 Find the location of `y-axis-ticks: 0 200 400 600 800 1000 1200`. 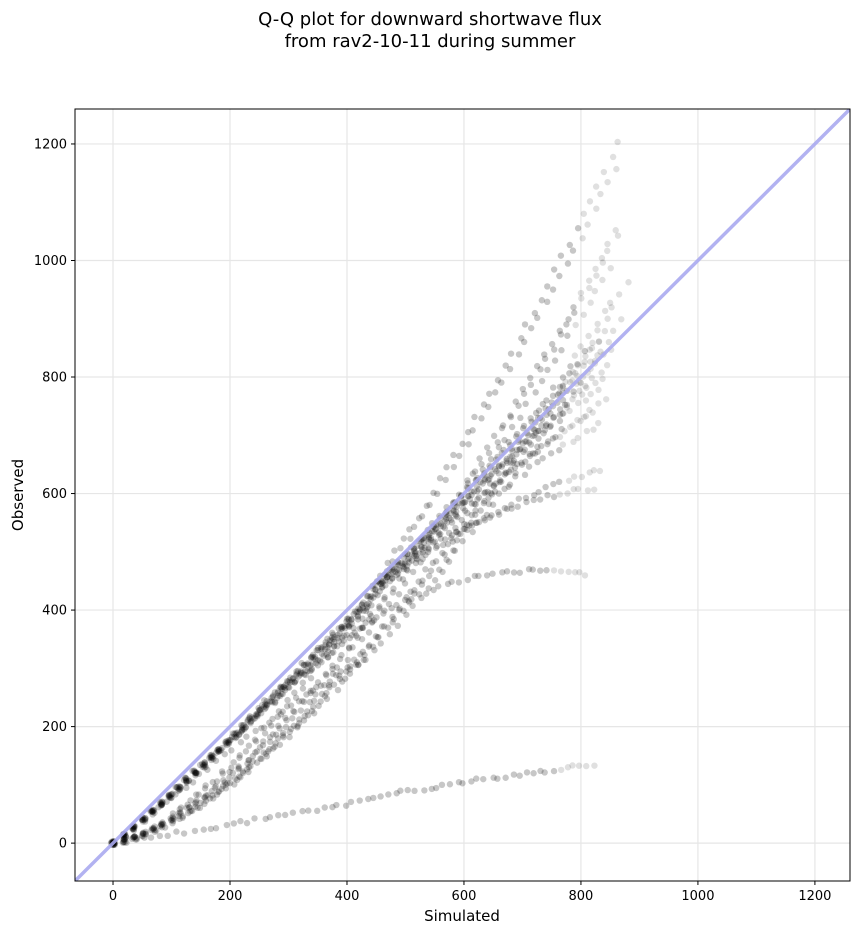

y-axis-ticks: 0 200 400 600 800 1000 1200 is located at coordinates (54, 494).